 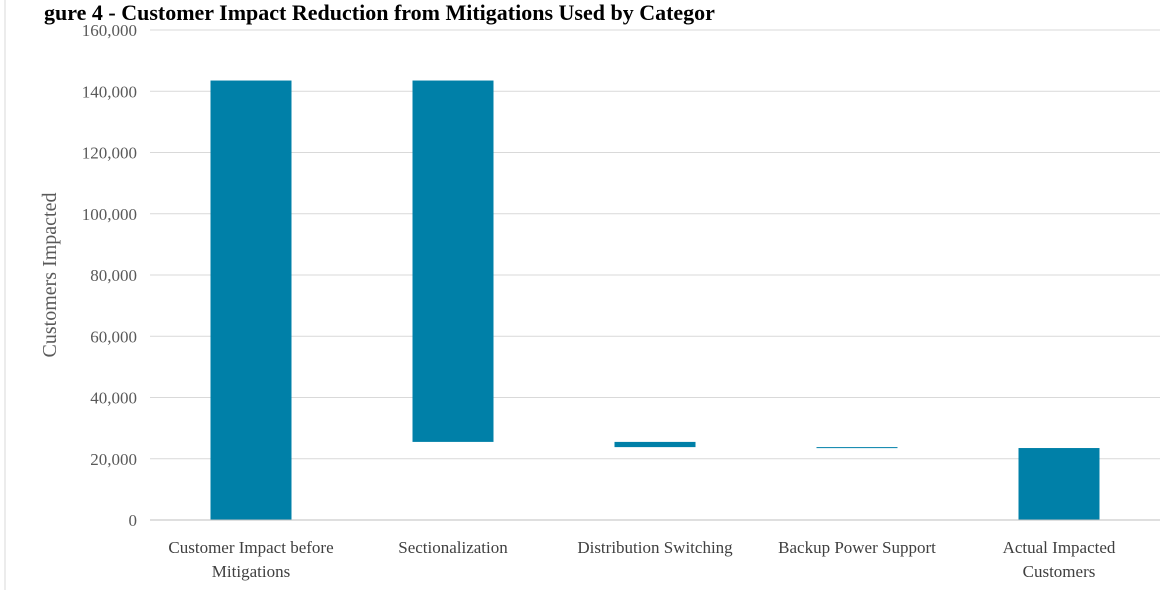 I want to click on x-category-label: Customer Impact before Mitigations, so click(x=250, y=559).